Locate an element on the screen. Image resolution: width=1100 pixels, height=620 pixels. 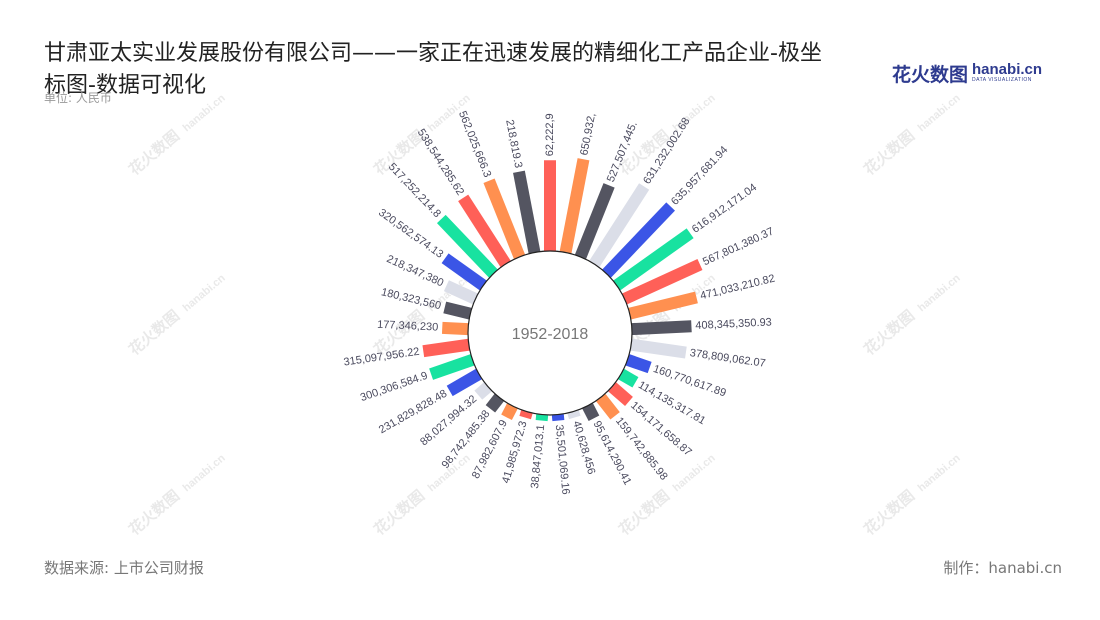
bar-label-4: 635,957,681.94 is located at coordinates (699, 176).